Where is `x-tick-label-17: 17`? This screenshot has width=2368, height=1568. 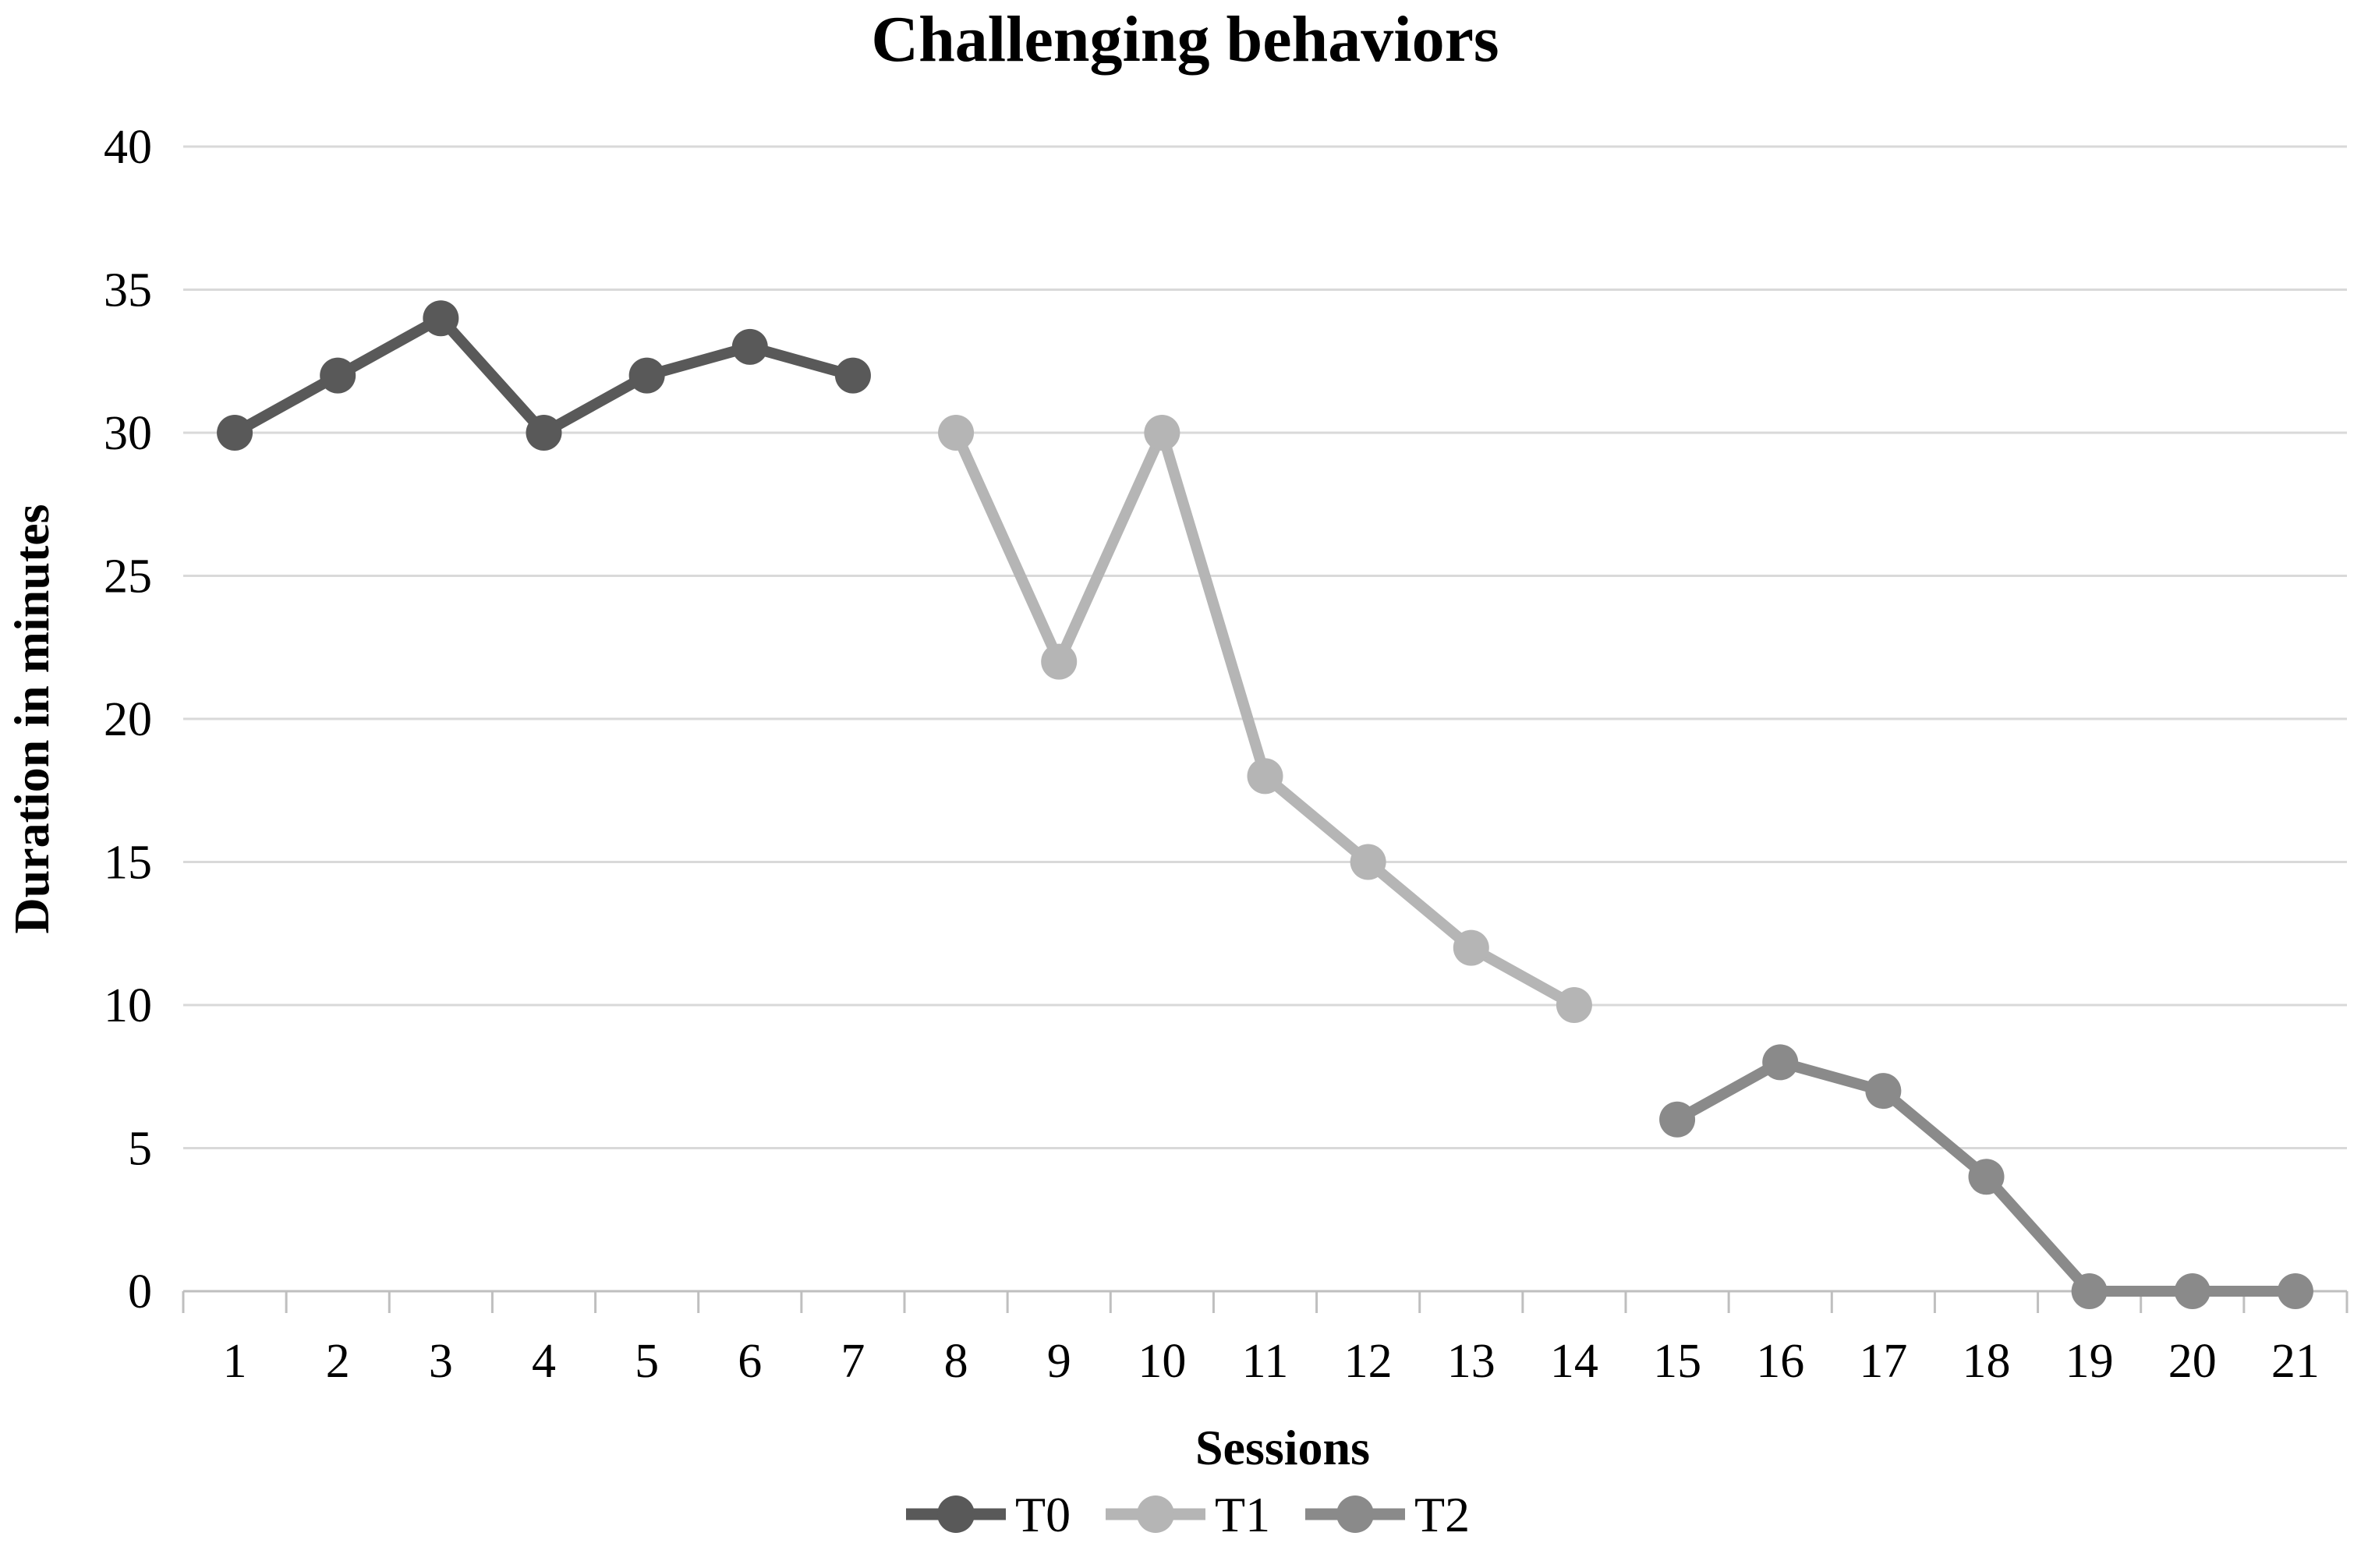
x-tick-label-17: 17 is located at coordinates (1883, 1361).